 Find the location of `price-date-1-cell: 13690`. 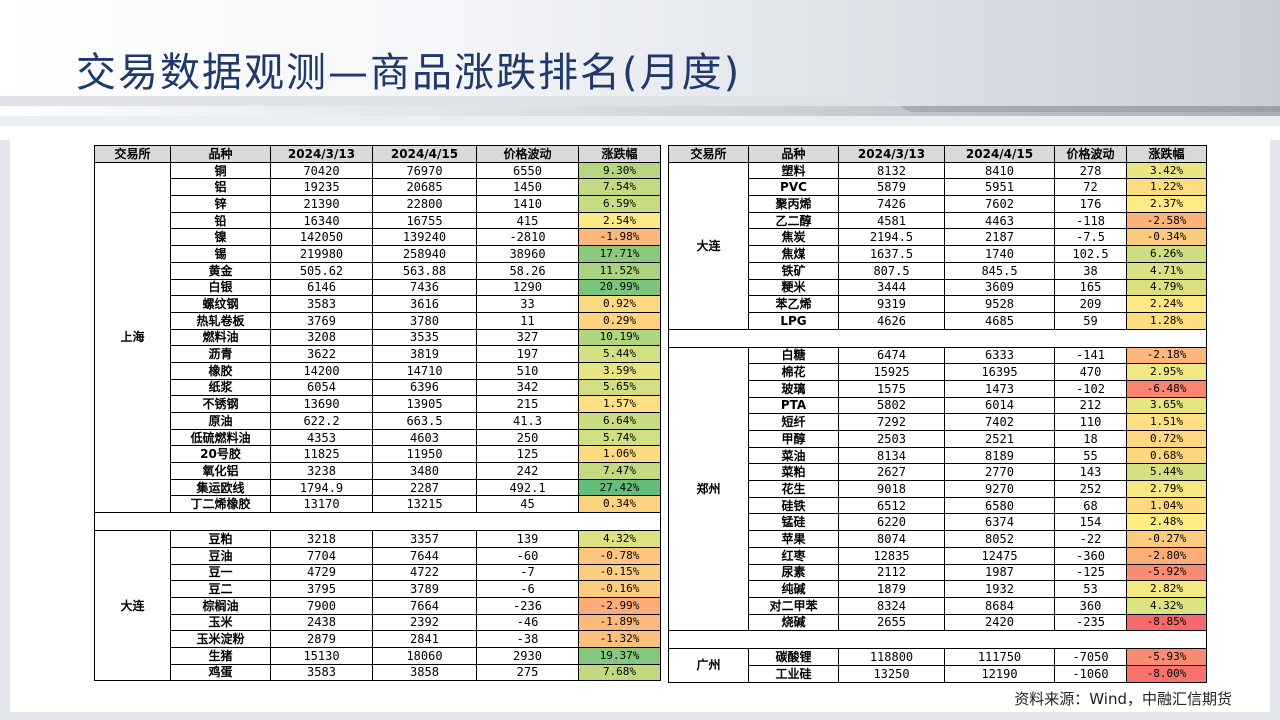

price-date-1-cell: 13690 is located at coordinates (321, 404).